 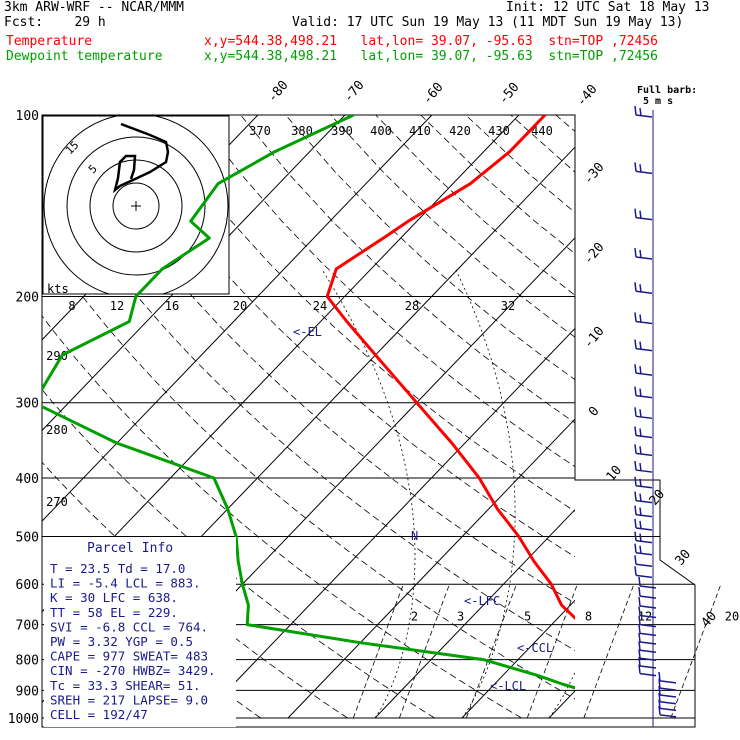 What do you see at coordinates (542, 131) in the screenshot?
I see `theta-label-440: 440` at bounding box center [542, 131].